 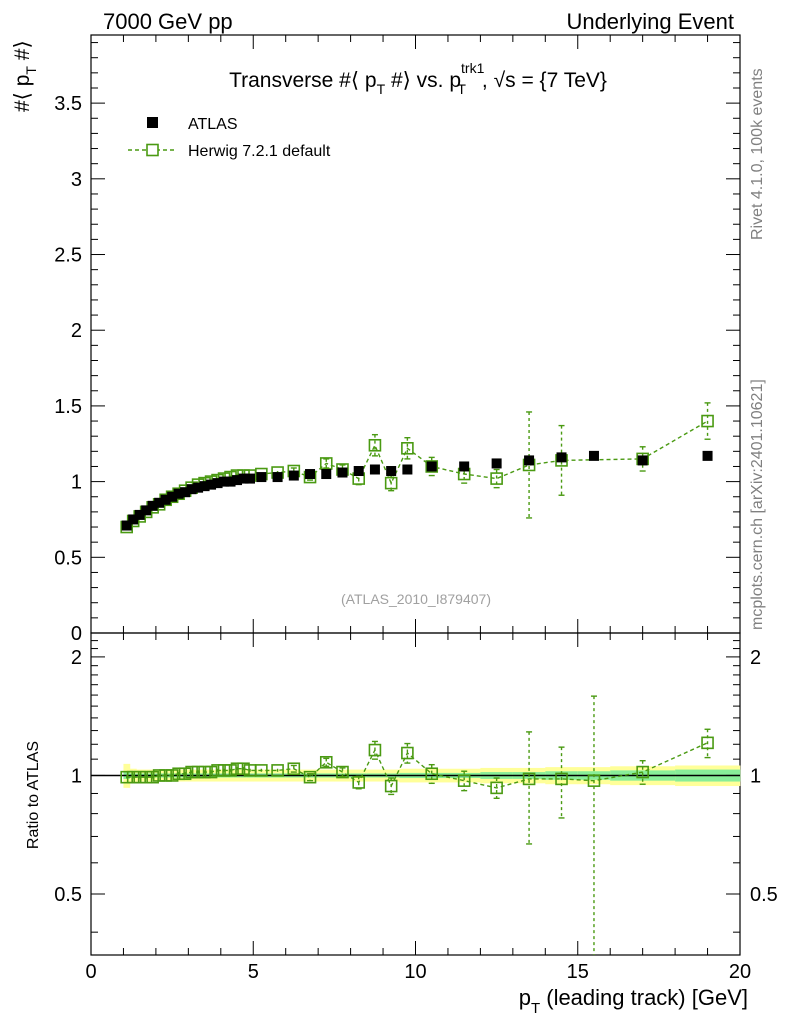 What do you see at coordinates (578, 972) in the screenshot?
I see `x-tick-label: 15` at bounding box center [578, 972].